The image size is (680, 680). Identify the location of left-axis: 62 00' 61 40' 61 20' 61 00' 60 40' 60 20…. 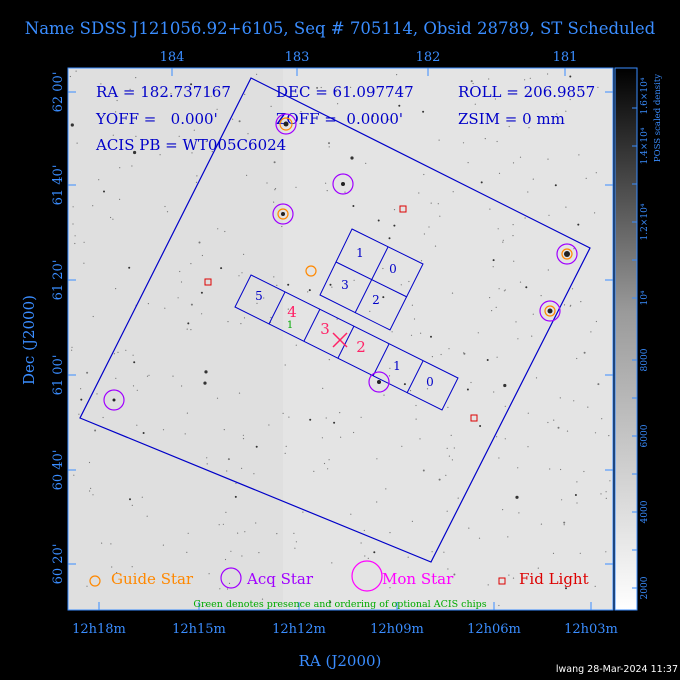
(58, 328).